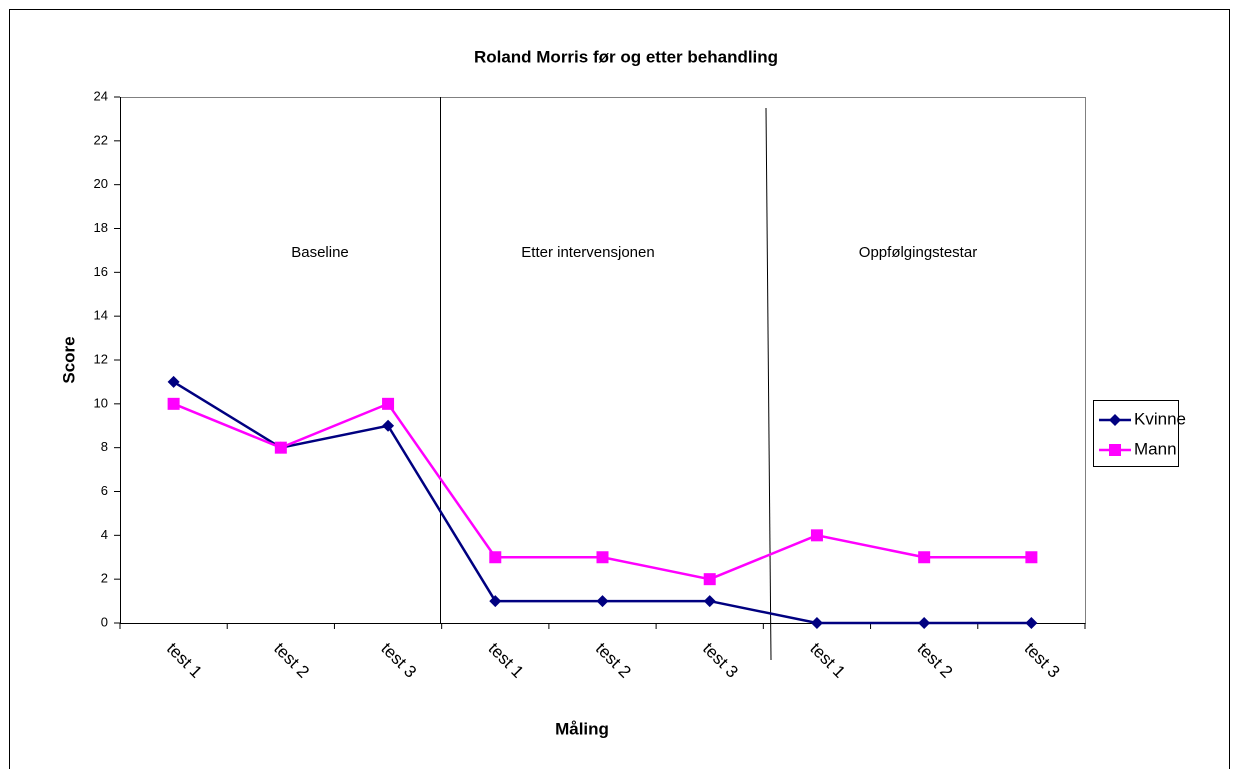 This screenshot has height=769, width=1239. I want to click on divider, so click(768, 384).